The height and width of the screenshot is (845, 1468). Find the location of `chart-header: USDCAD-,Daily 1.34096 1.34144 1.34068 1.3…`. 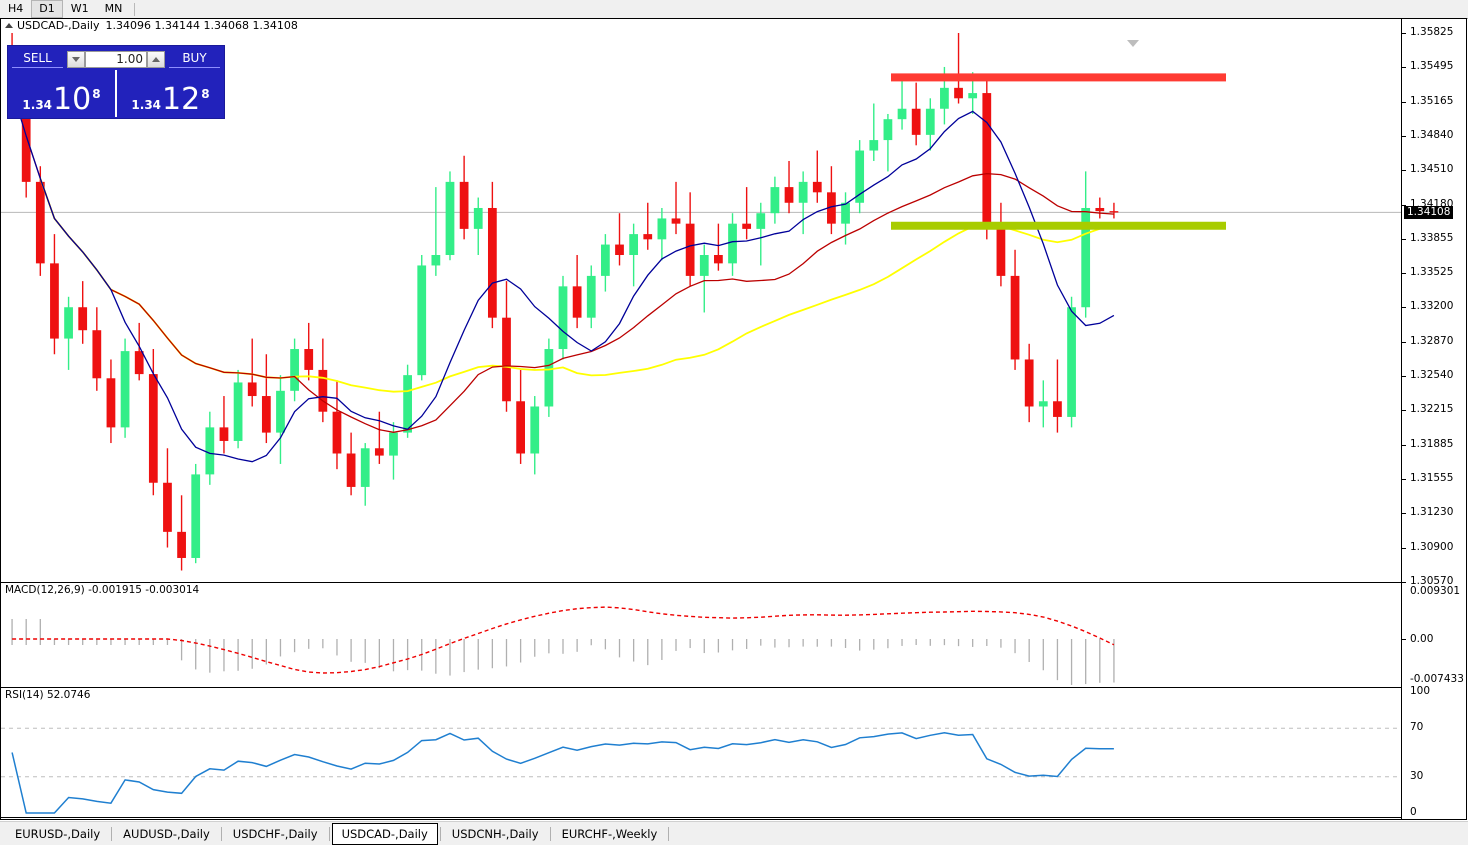

chart-header: USDCAD-,Daily 1.34096 1.34144 1.34068 1.3… is located at coordinates (703, 26).